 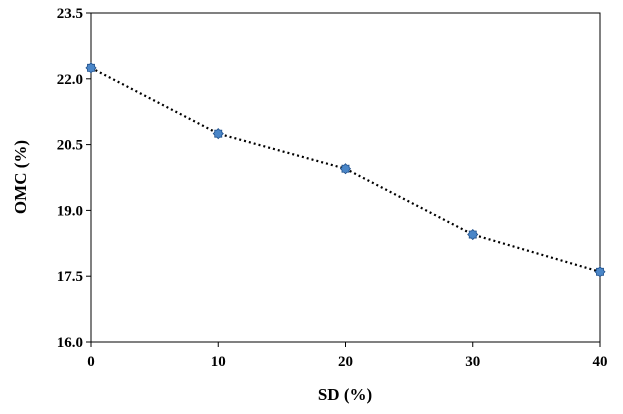 I want to click on x-tick-label: 0, so click(x=91, y=362).